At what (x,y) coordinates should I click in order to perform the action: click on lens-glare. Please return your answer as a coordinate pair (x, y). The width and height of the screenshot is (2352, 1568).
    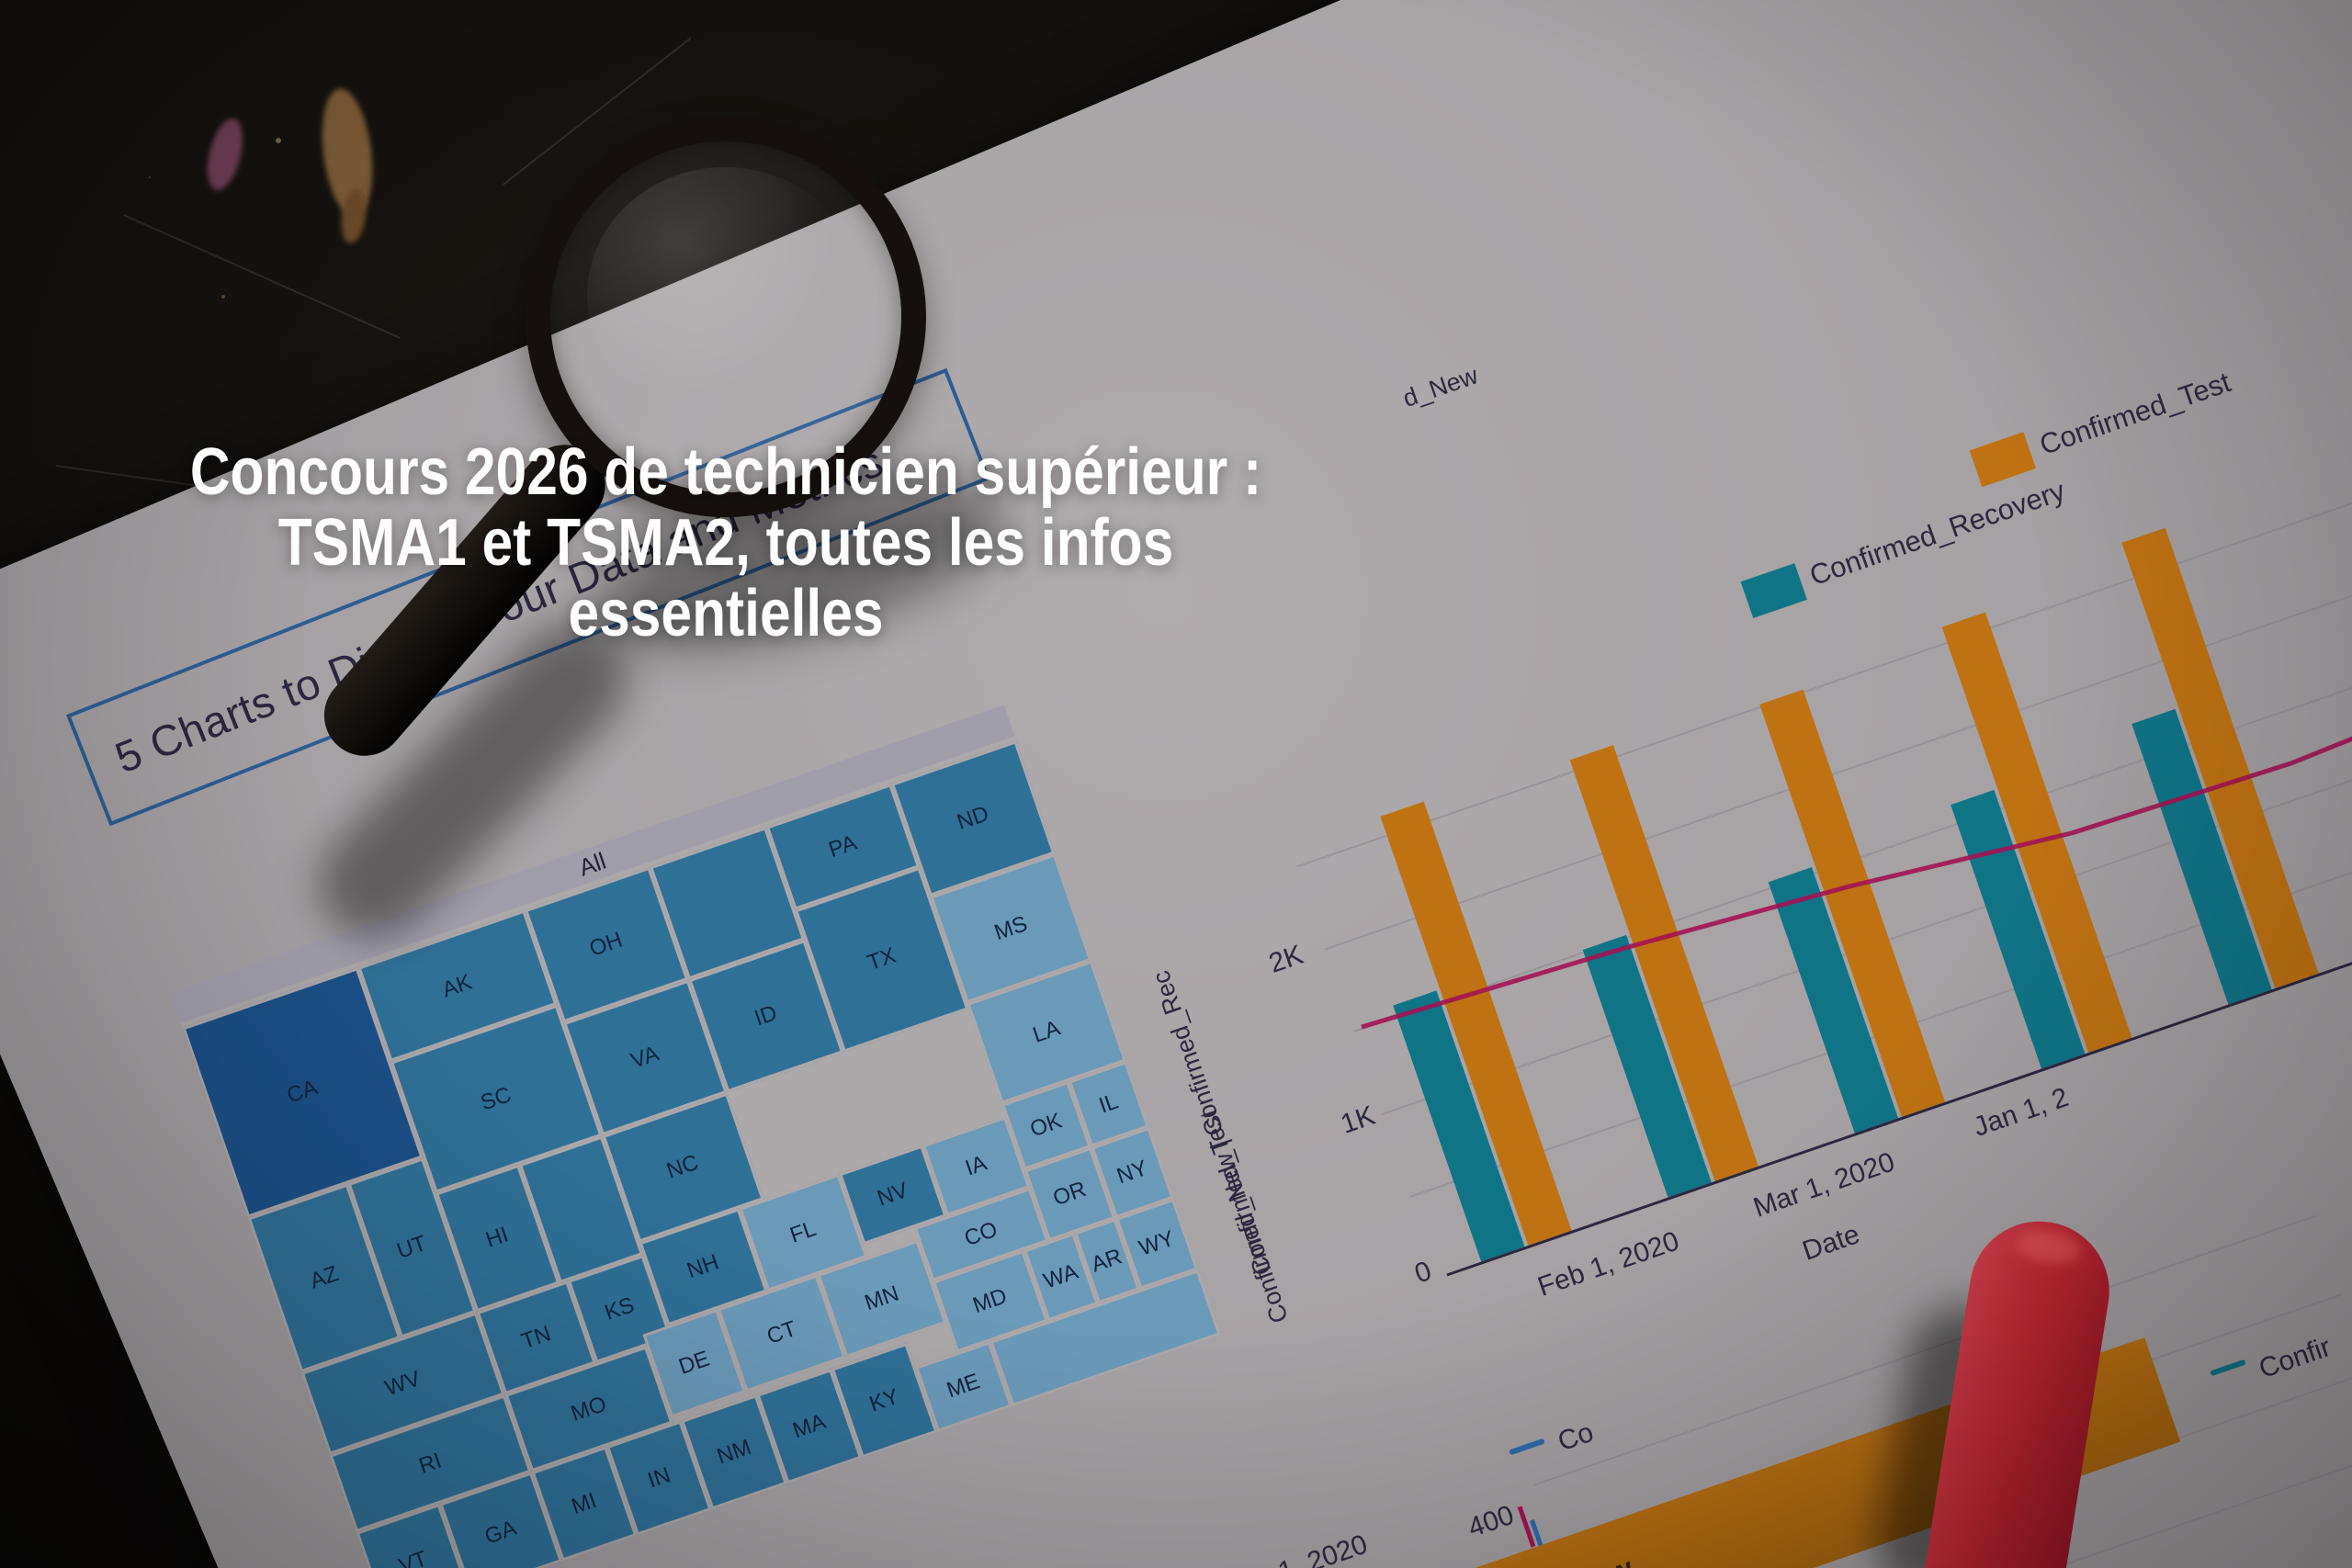
    Looking at the image, I should click on (725, 296).